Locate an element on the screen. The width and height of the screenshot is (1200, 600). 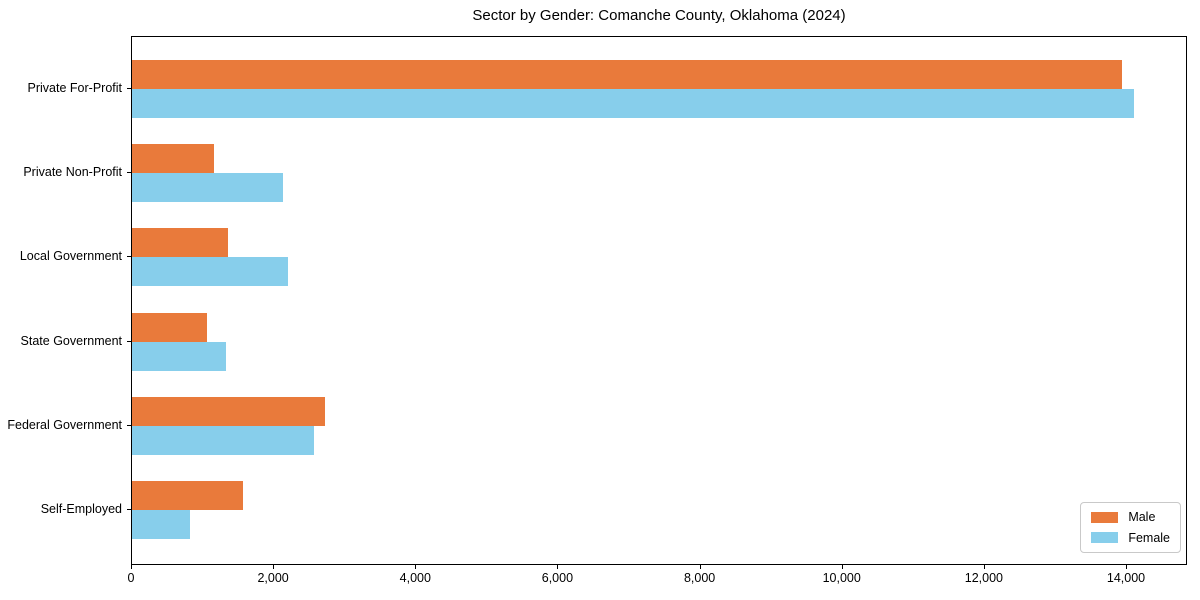
legend-item-female: Female is located at coordinates (1130, 537).